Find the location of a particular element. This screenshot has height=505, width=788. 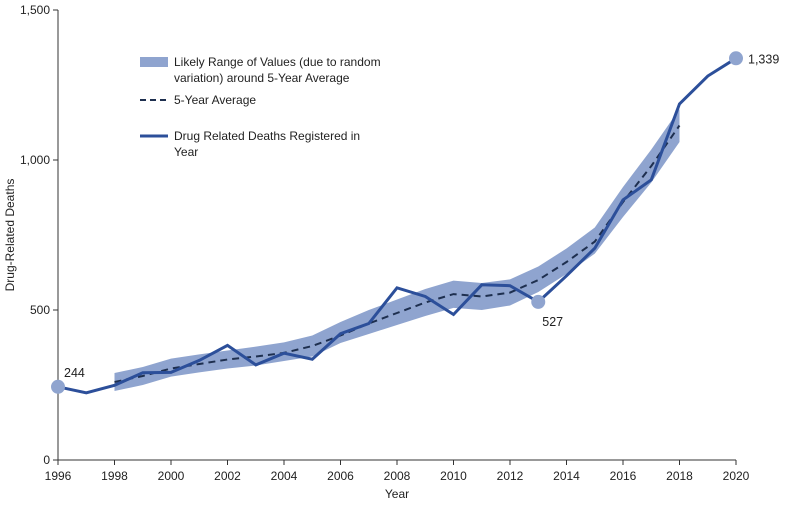

legend-entry-line: Year is located at coordinates (186, 152).